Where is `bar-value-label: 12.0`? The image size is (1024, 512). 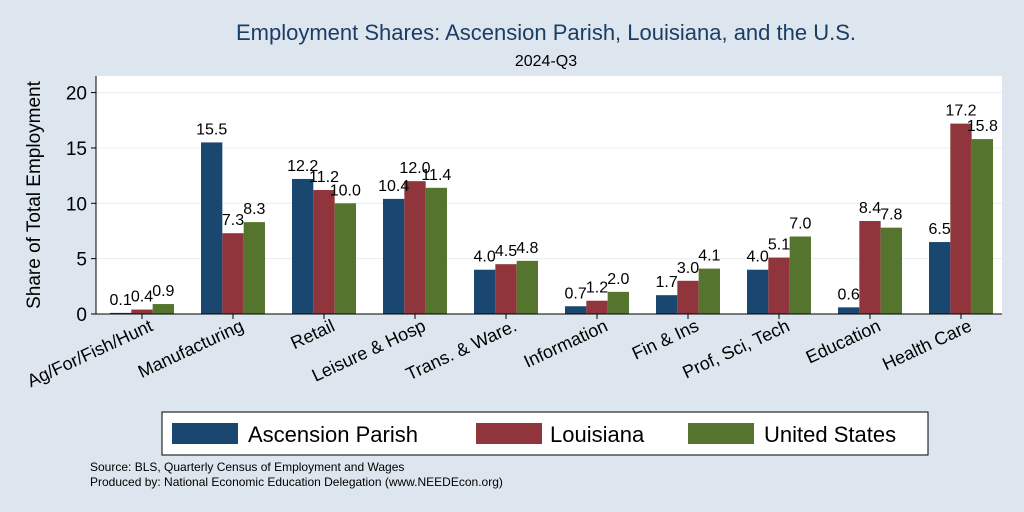 bar-value-label: 12.0 is located at coordinates (414, 168).